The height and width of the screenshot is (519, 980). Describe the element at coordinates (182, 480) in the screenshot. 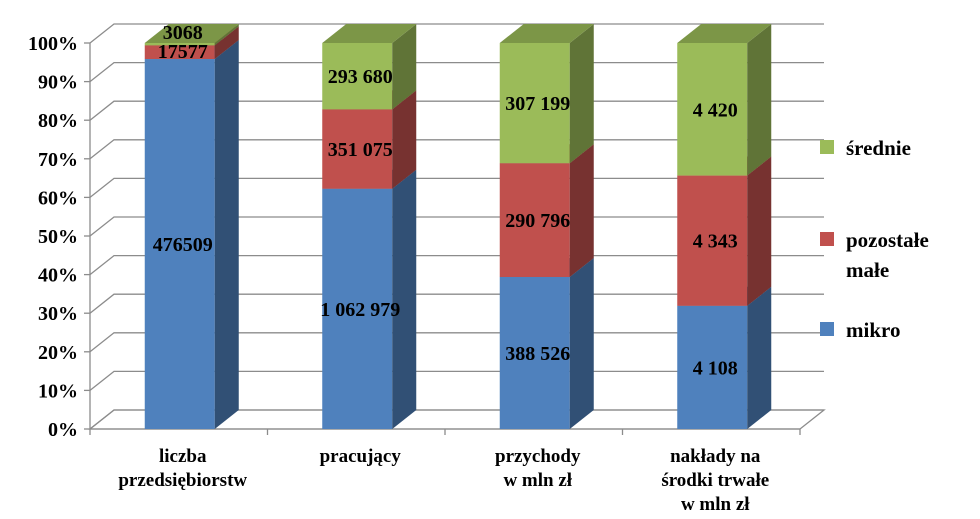

I see `x-category-label-line: przedsiębiorstw` at that location.